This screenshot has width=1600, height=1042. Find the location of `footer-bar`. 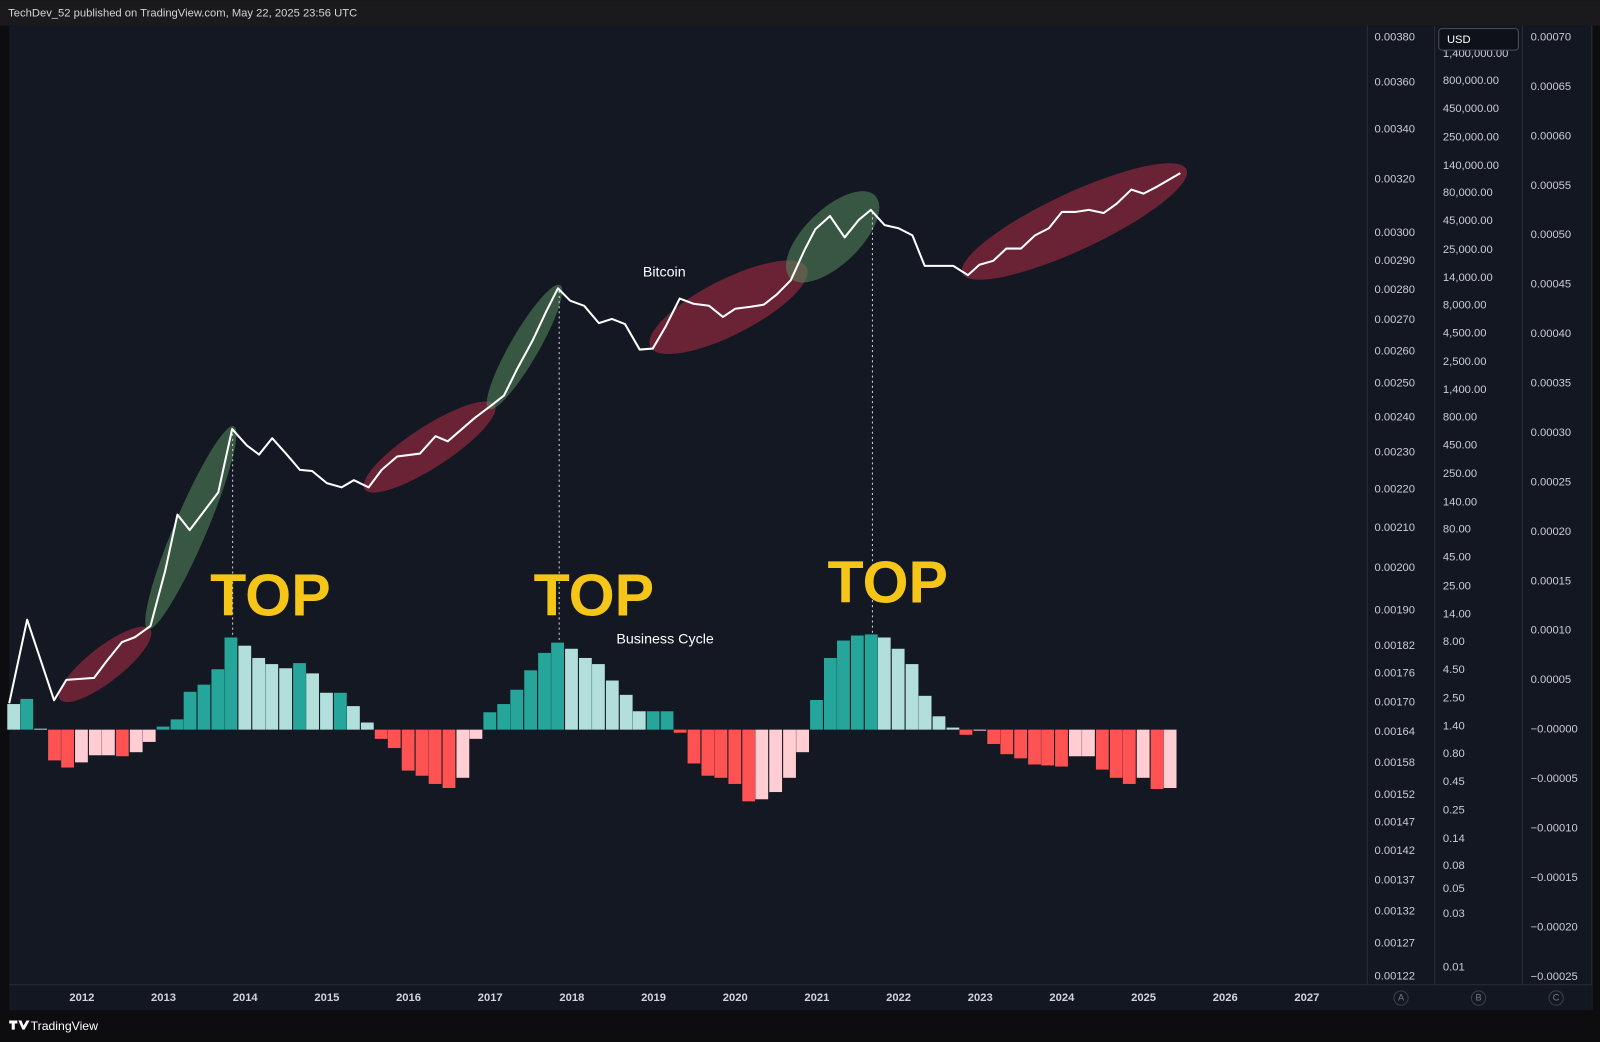

footer-bar is located at coordinates (800, 1026).